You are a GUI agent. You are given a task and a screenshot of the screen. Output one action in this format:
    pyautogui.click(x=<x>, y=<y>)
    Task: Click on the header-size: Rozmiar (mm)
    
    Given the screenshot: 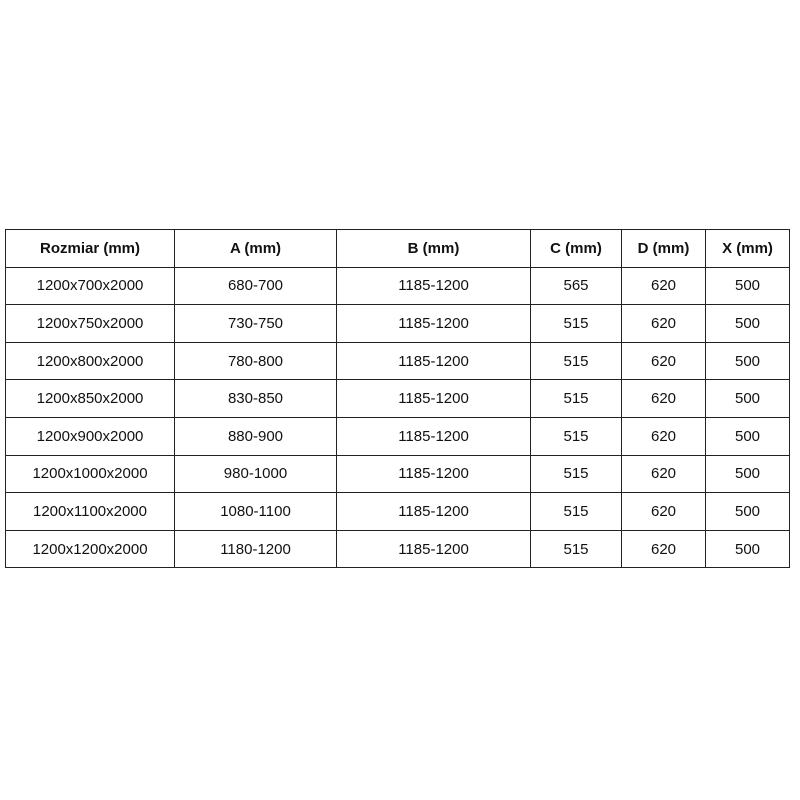 What is the action you would take?
    pyautogui.click(x=90, y=248)
    